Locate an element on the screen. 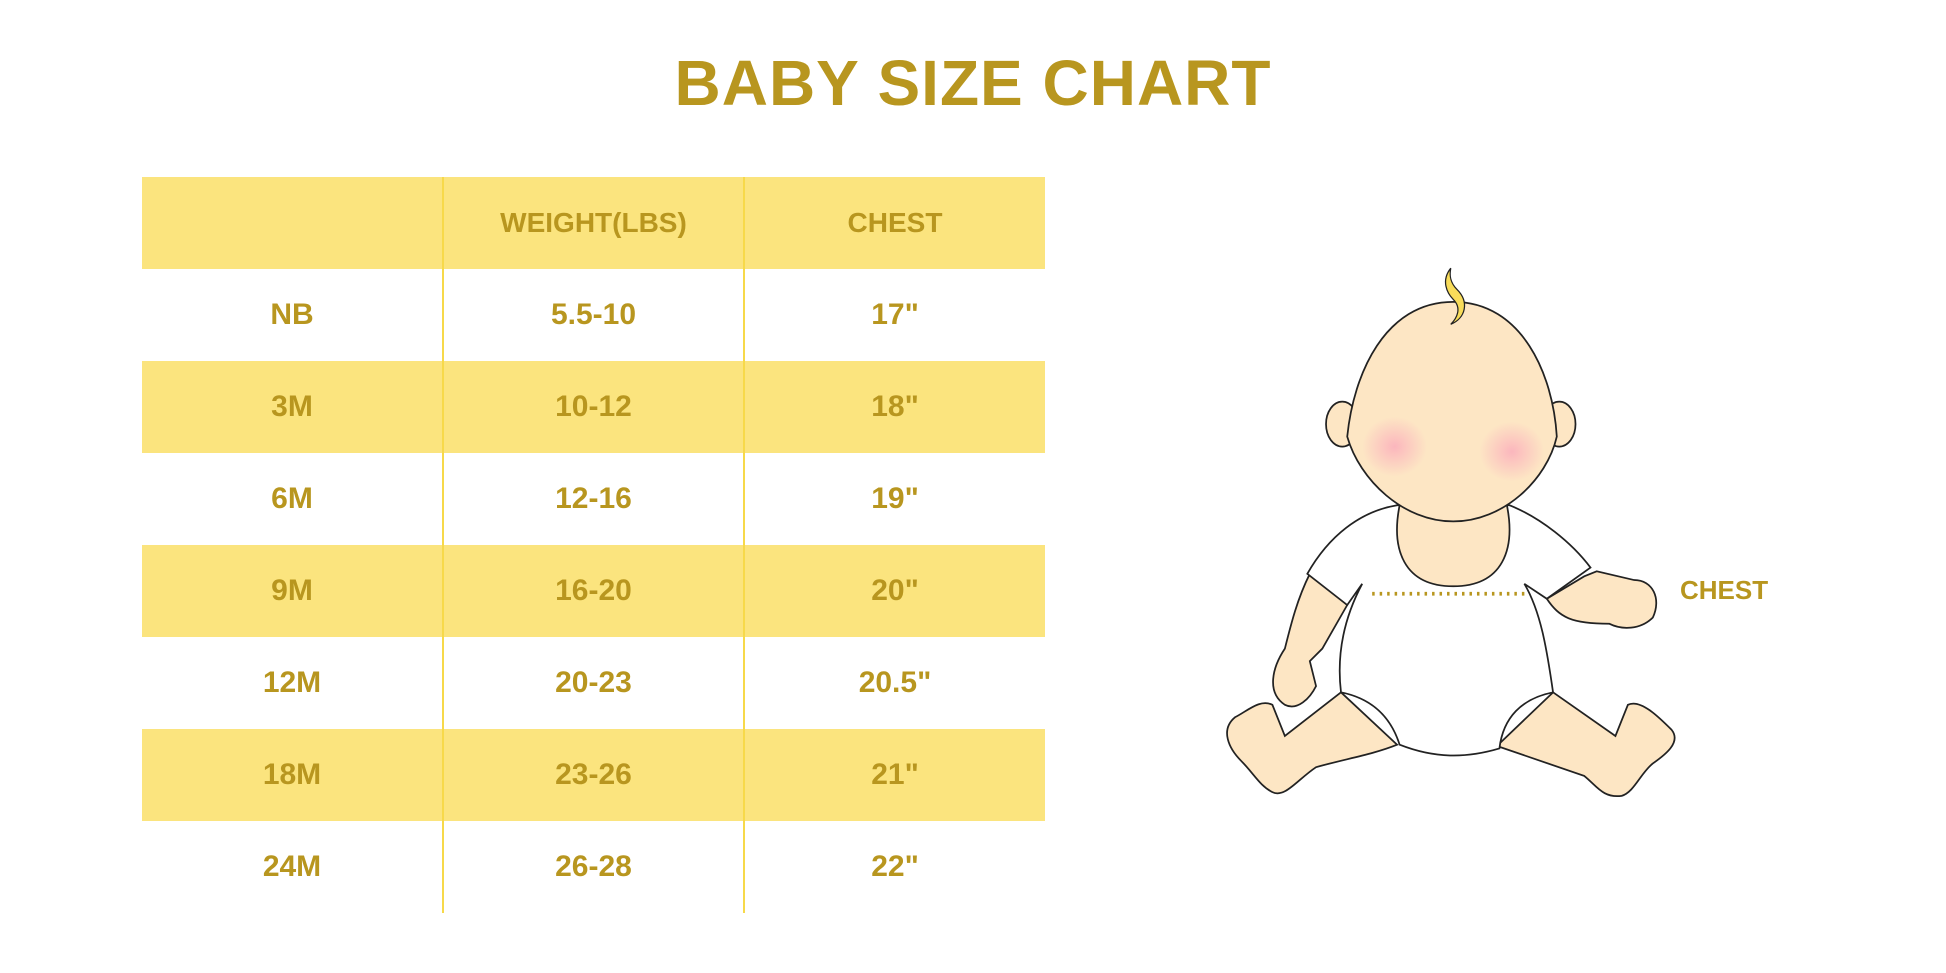 This screenshot has width=1946, height=973. chest-cell: 20" is located at coordinates (894, 591).